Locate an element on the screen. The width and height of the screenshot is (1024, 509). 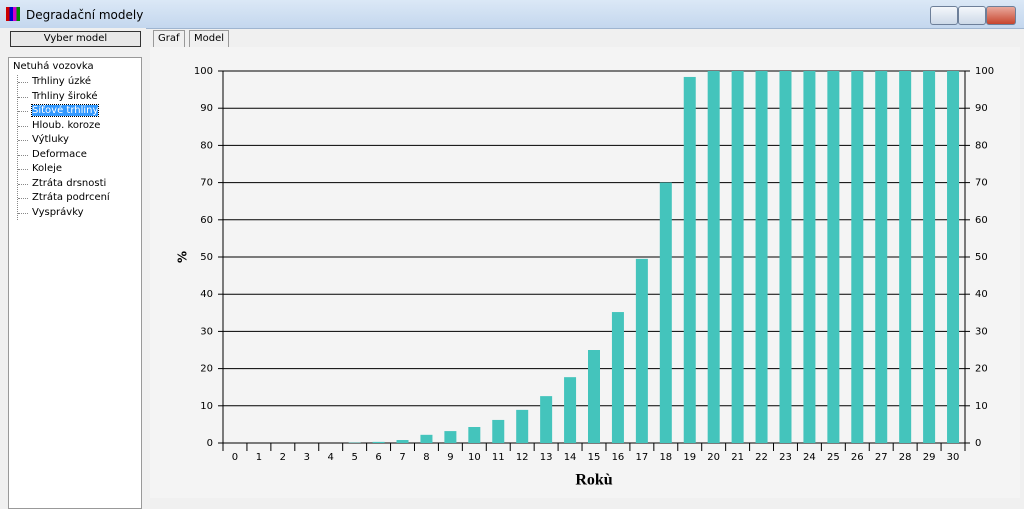
tree-item-label: Trhliny úzké is located at coordinates (61, 81).